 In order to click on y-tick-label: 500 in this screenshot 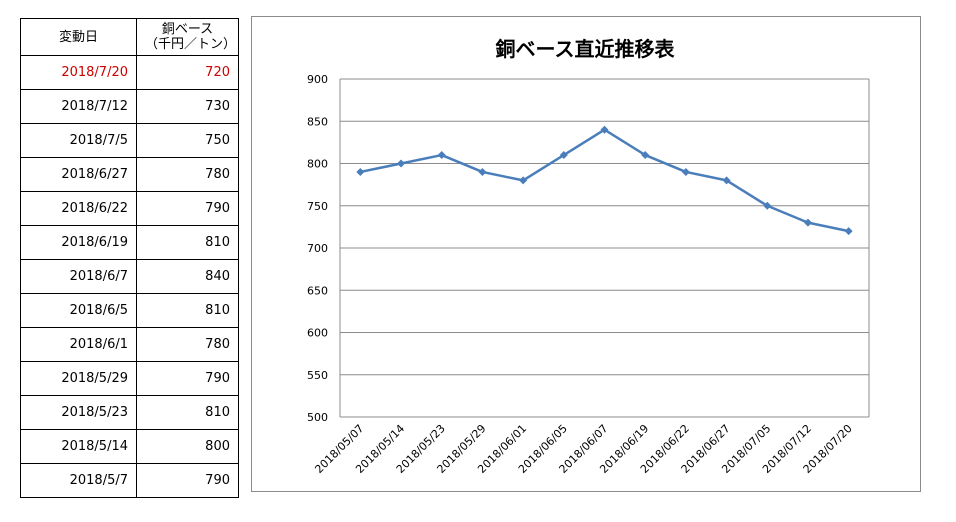, I will do `click(317, 417)`.